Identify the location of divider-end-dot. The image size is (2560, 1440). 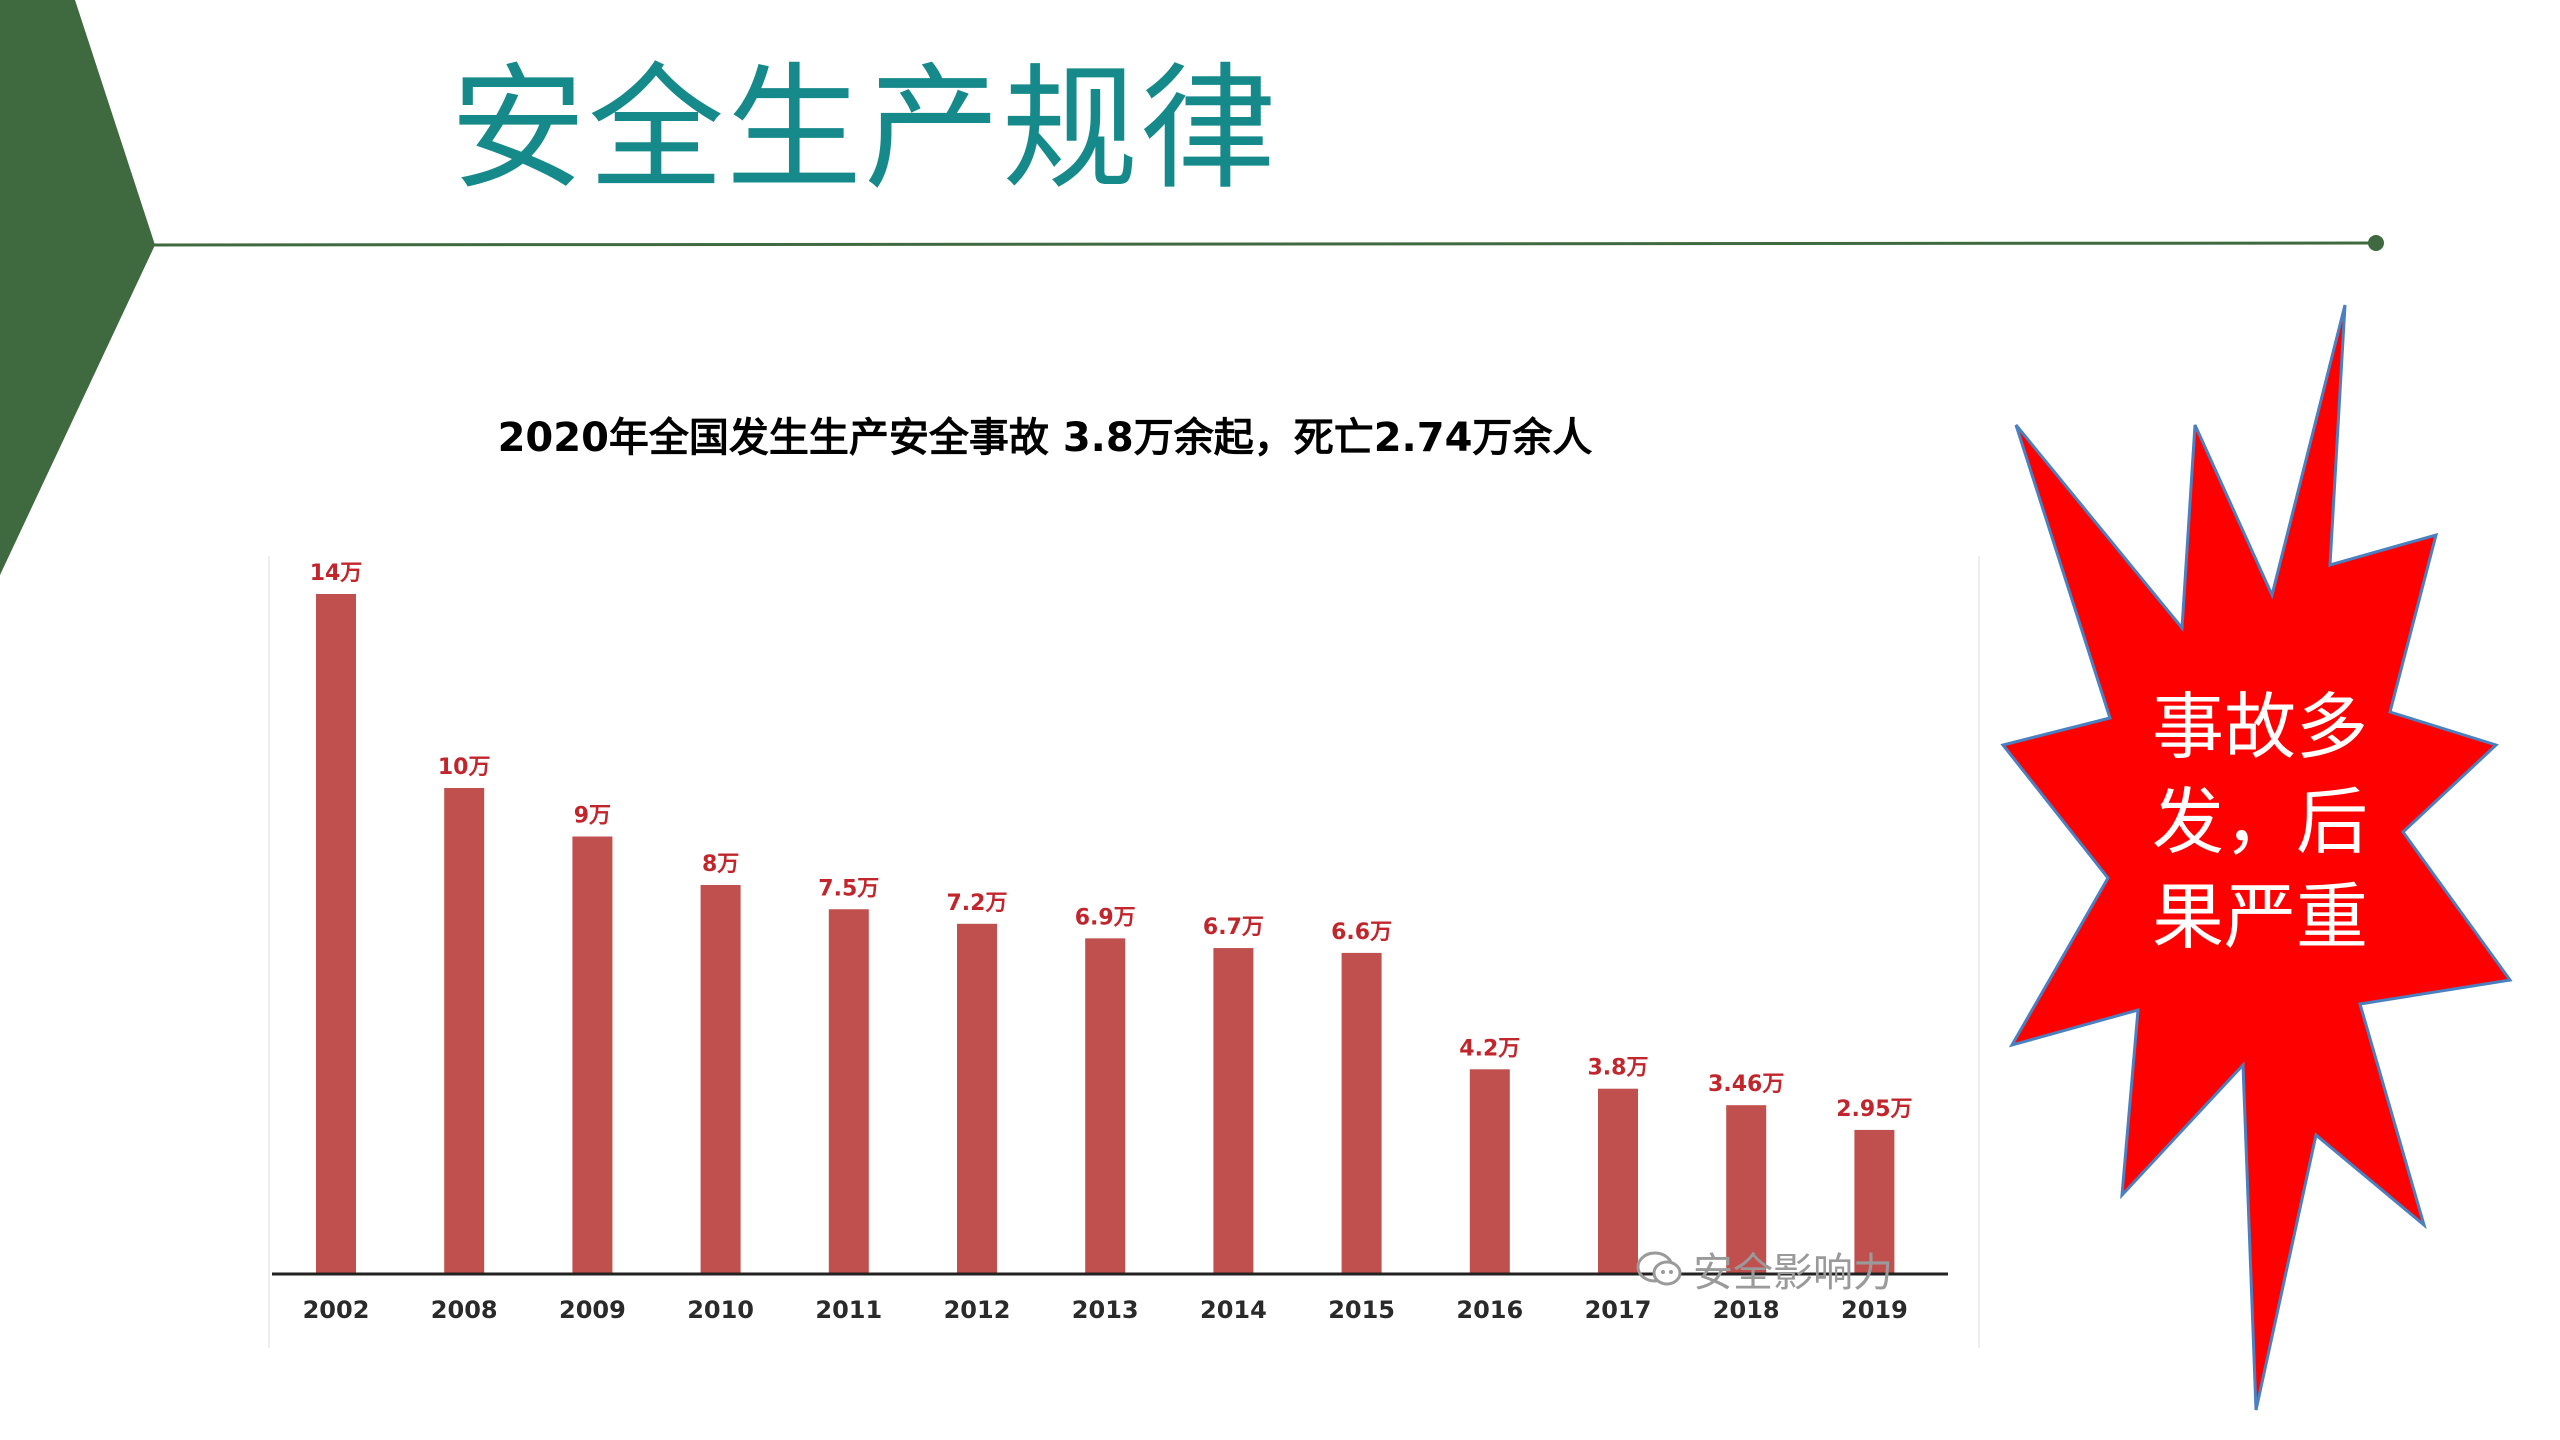
(2376, 243).